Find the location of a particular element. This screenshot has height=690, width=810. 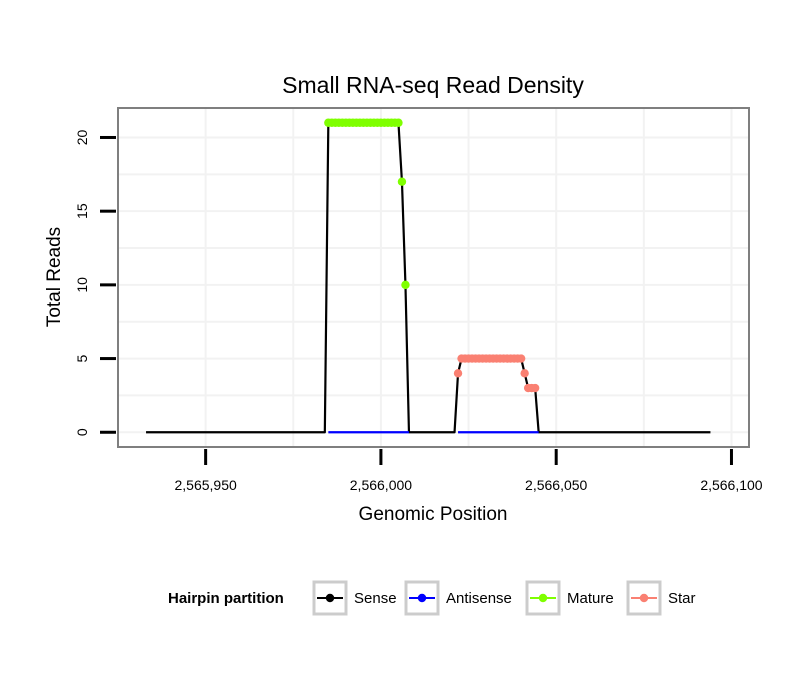

y-axis-tick-label: 10 is located at coordinates (82, 285).